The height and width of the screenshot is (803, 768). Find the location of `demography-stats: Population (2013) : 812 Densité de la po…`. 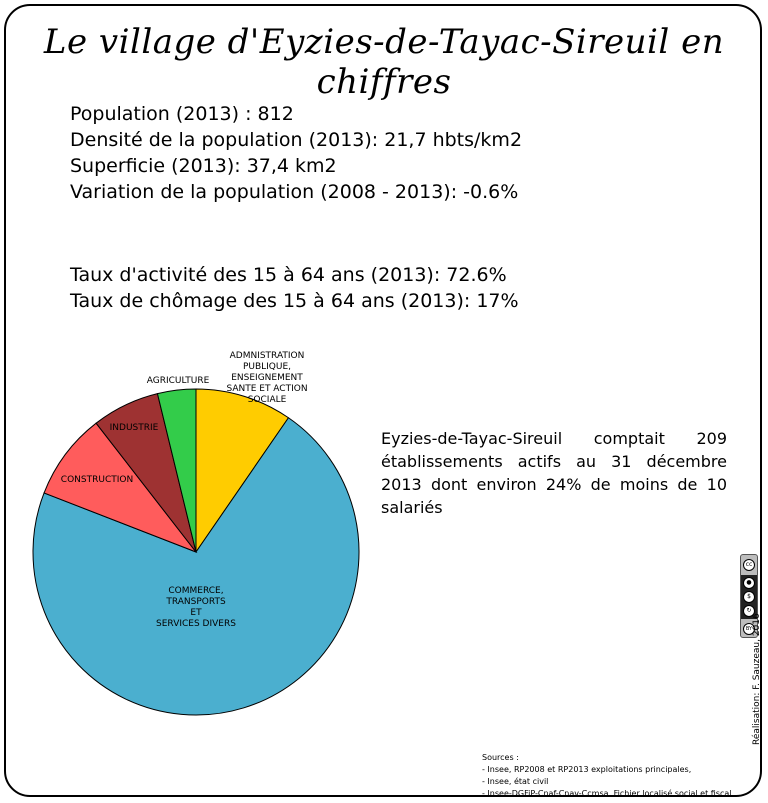

demography-stats: Population (2013) : 812 Densité de la po… is located at coordinates (296, 153).